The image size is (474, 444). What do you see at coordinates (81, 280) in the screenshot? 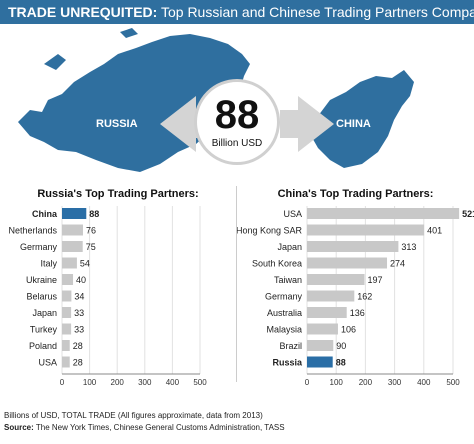
I see `russia-value-label: 40` at bounding box center [81, 280].